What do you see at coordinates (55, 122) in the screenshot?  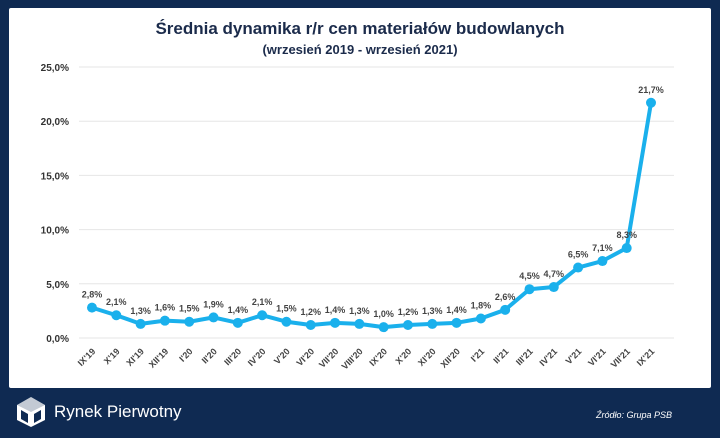 I see `y-tick-label: 20,0%` at bounding box center [55, 122].